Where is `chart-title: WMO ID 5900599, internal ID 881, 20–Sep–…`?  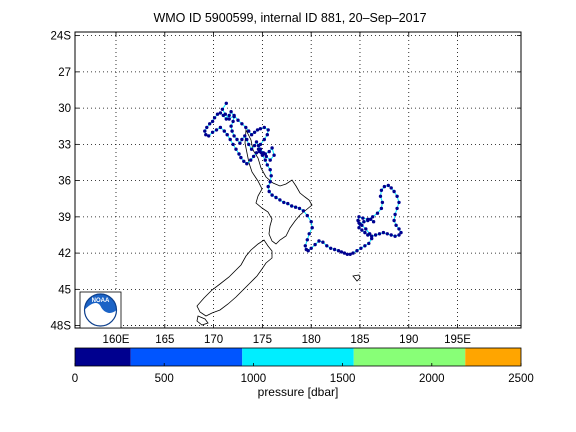 chart-title: WMO ID 5900599, internal ID 881, 20–Sep–… is located at coordinates (289, 18).